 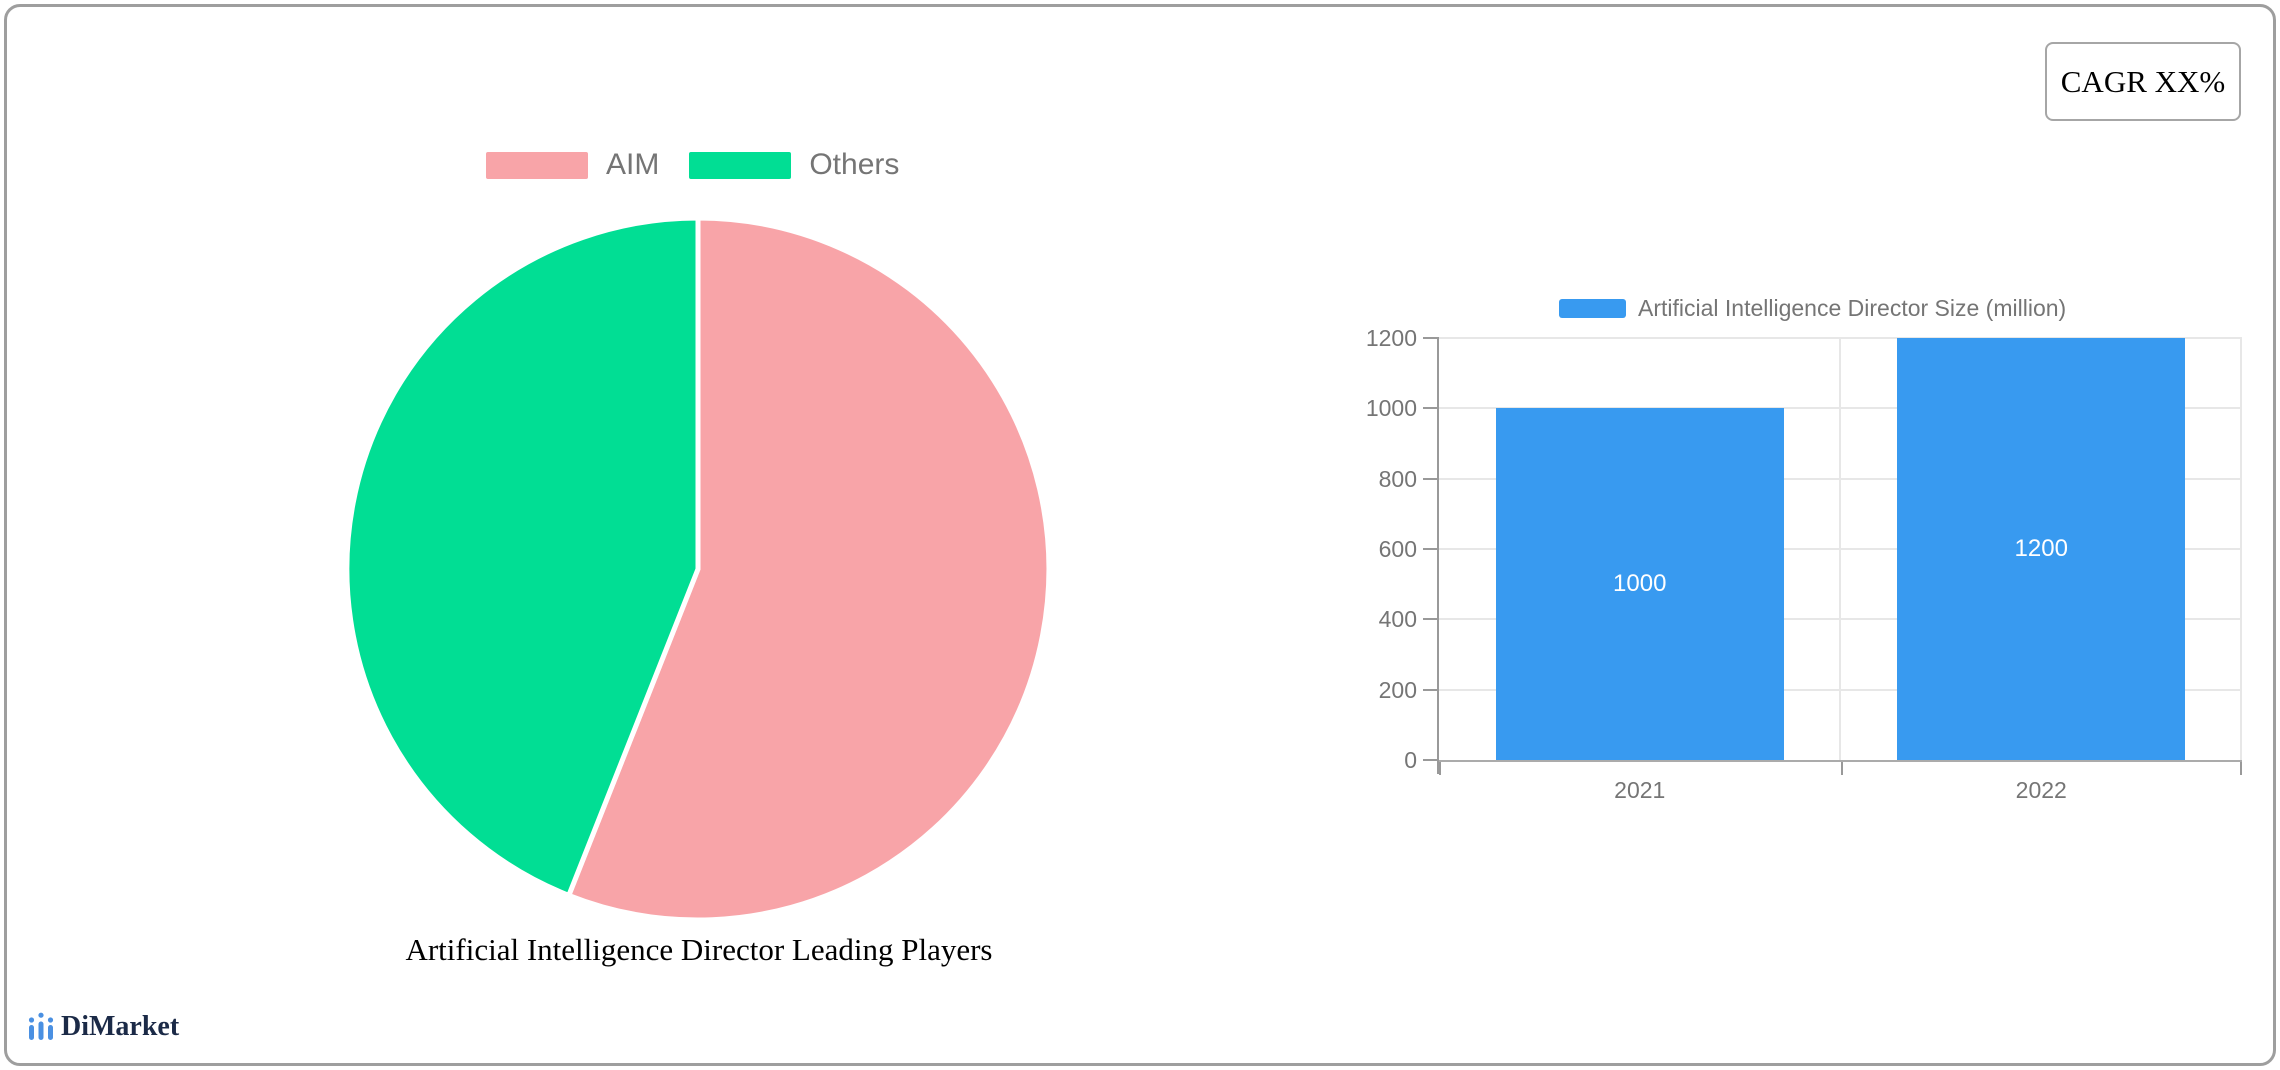 I want to click on bar-value-label: 1000, so click(x=1640, y=584).